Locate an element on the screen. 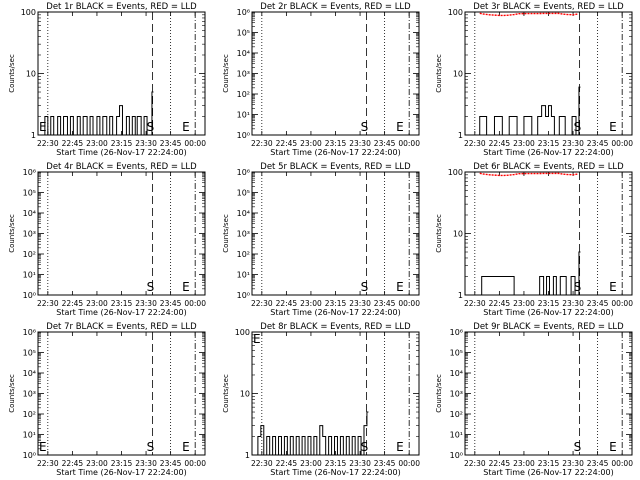  panel-title: Det 8r BLACK = Events, RED = LLD is located at coordinates (335, 327).